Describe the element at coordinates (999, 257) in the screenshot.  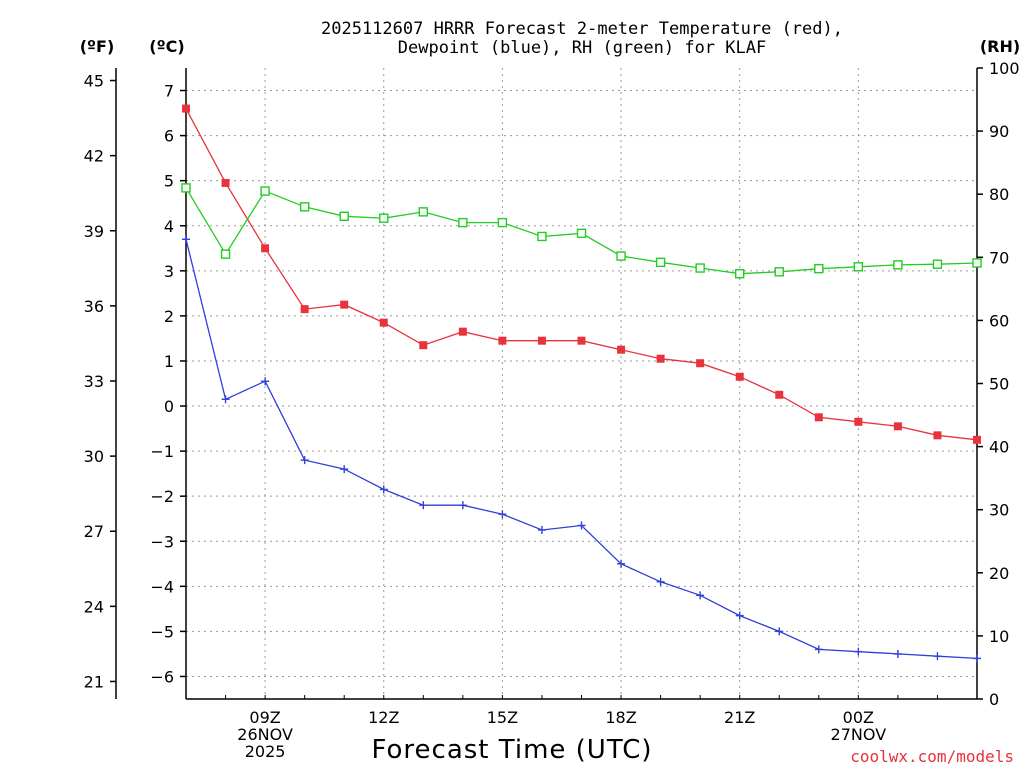
I see `rh-tick-label: 70` at that location.